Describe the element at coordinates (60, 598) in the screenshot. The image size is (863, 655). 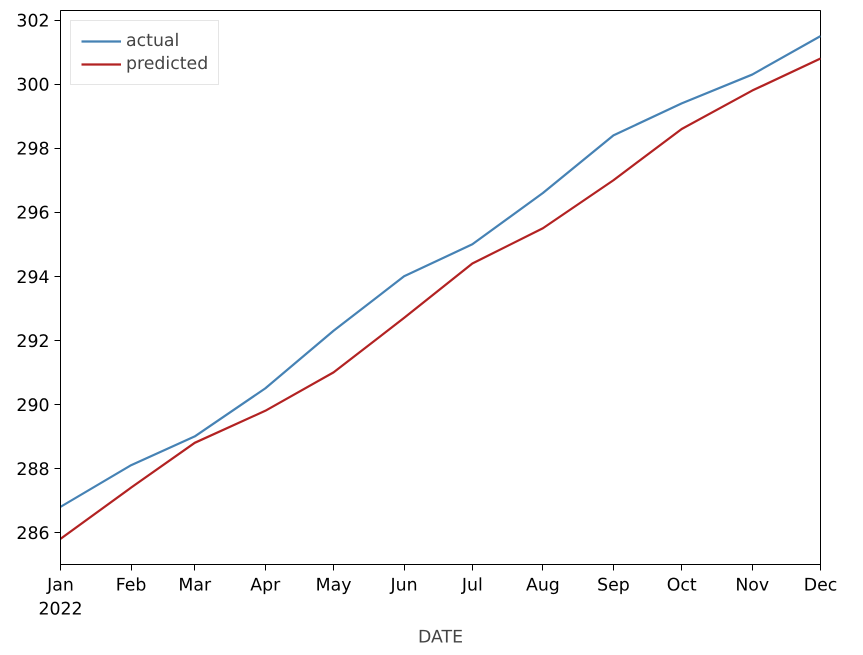
I see `x-tick-label: Jan 2022` at that location.